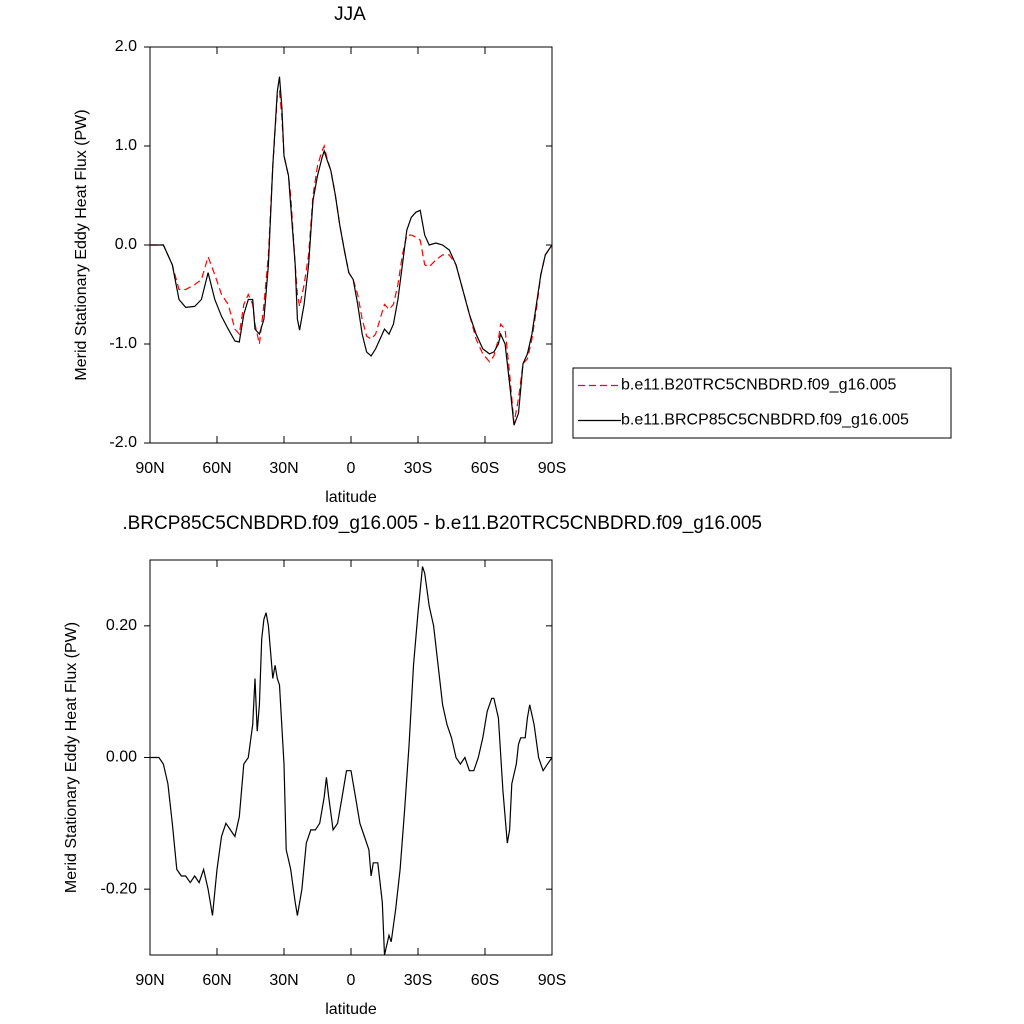 This screenshot has width=1024, height=1024. Describe the element at coordinates (350, 14) in the screenshot. I see `chart-title: JJA` at that location.